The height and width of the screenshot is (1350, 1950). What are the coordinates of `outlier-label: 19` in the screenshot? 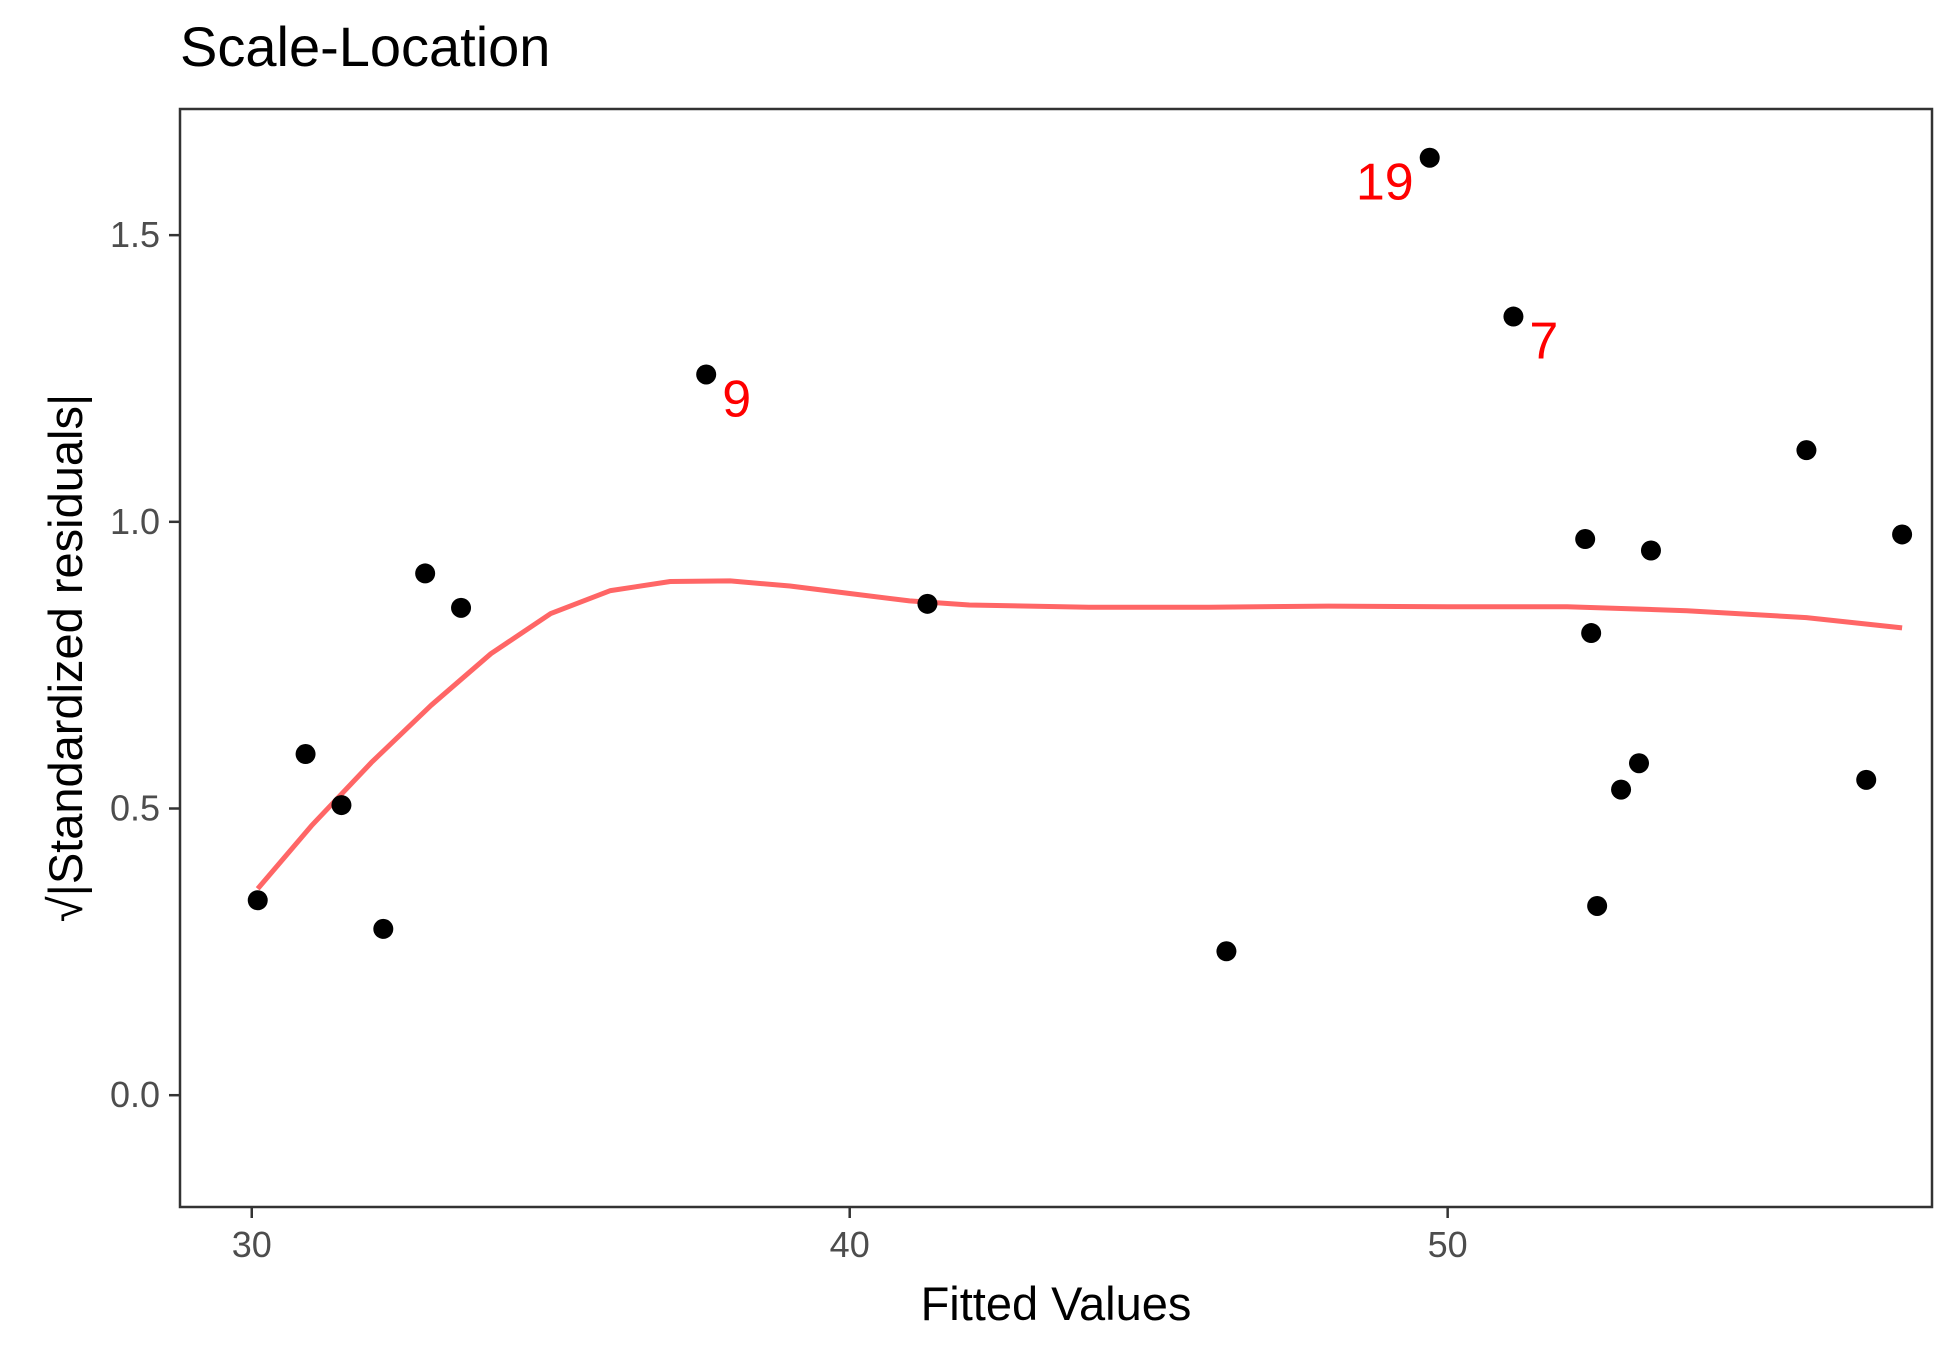 It's located at (1385, 183).